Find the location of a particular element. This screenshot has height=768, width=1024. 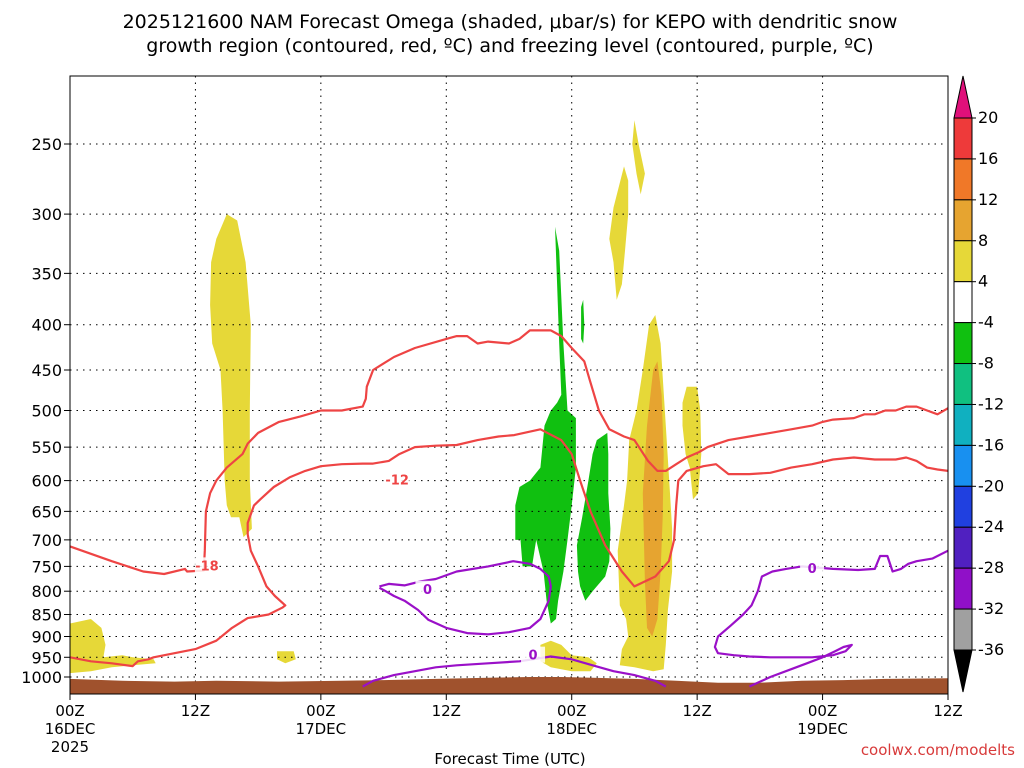

x-axis-label: Forecast Time (UTC) is located at coordinates (509, 759).